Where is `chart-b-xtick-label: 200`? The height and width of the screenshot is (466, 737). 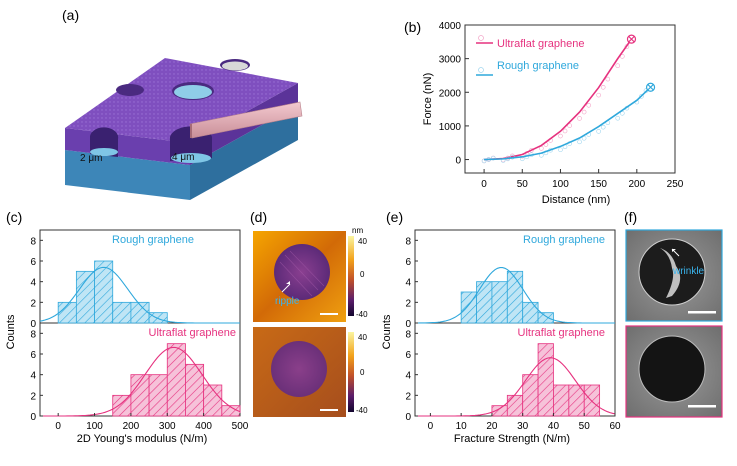
chart-b-xtick-label: 200 is located at coordinates (636, 184).